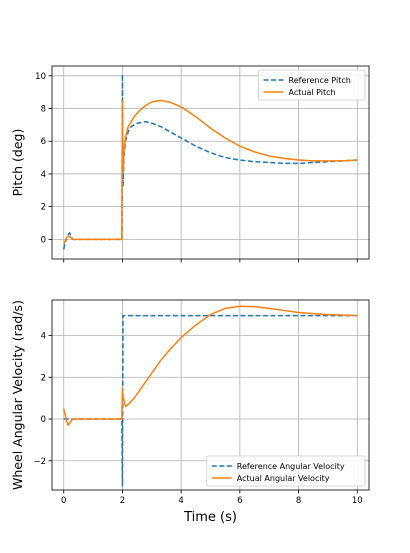  Describe the element at coordinates (17, 395) in the screenshot. I see `y-axis-label: Wheel Angular Velocity (rad/s)` at that location.